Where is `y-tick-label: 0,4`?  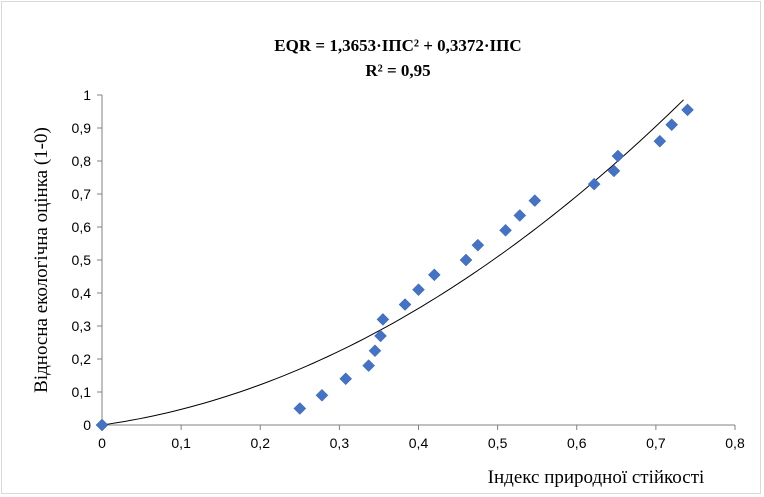 y-tick-label: 0,4 is located at coordinates (82, 293).